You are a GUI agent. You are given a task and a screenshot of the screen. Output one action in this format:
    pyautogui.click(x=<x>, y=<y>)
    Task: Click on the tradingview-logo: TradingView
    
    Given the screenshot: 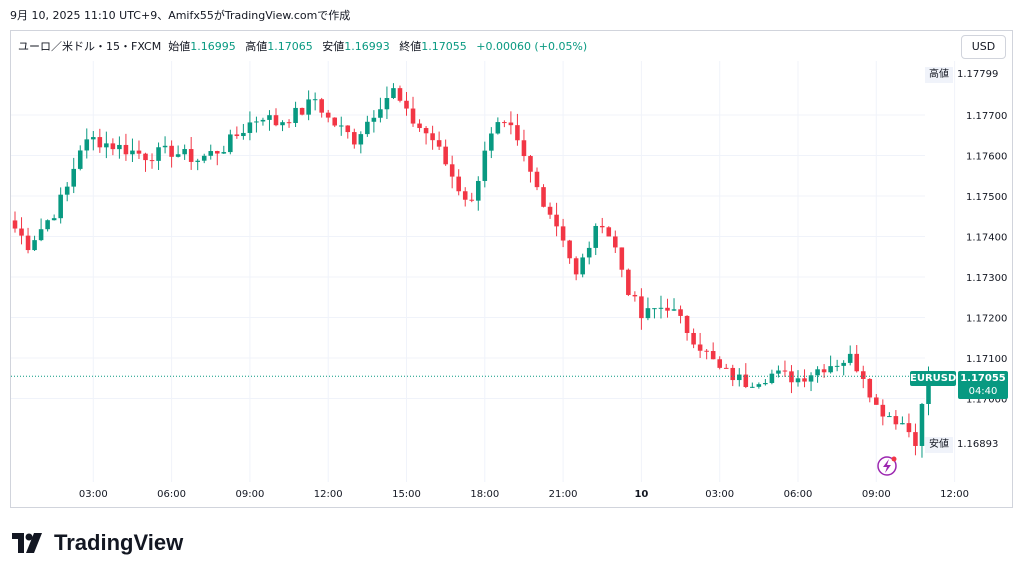 What is the action you would take?
    pyautogui.click(x=98, y=542)
    